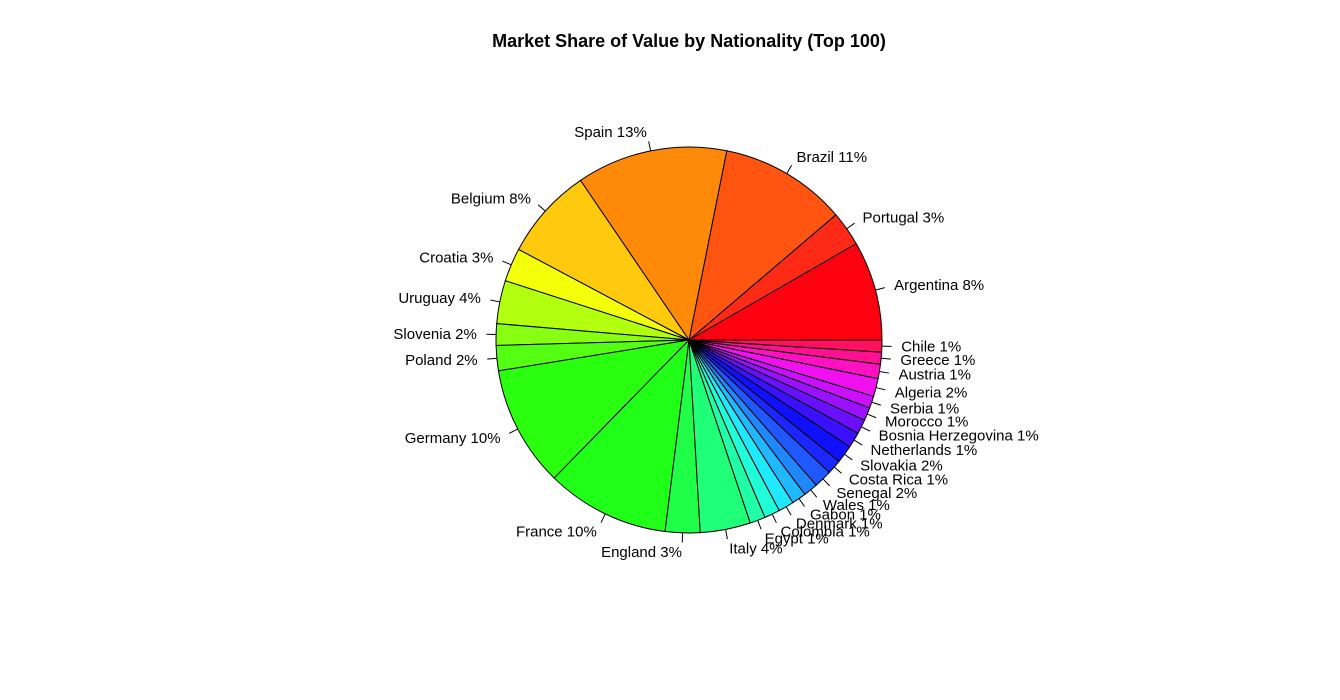  I want to click on slice-label-serbia: Serbia 1%, so click(924, 408).